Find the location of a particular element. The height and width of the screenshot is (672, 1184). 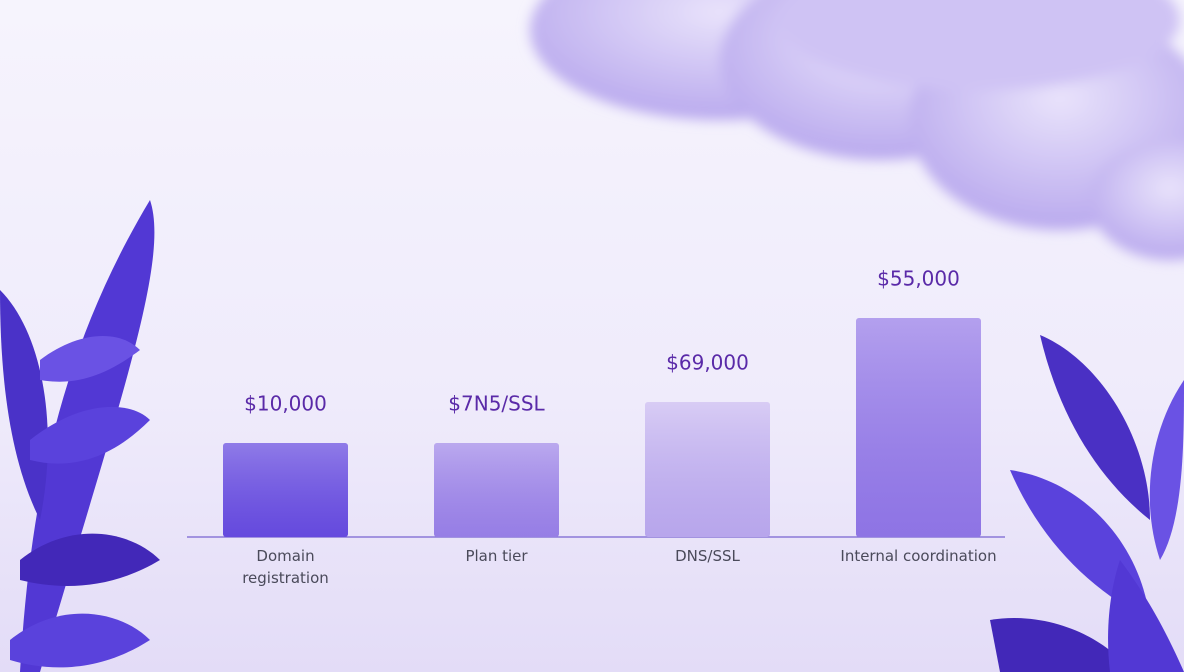

x-label-box: Plan tier is located at coordinates (496, 556).